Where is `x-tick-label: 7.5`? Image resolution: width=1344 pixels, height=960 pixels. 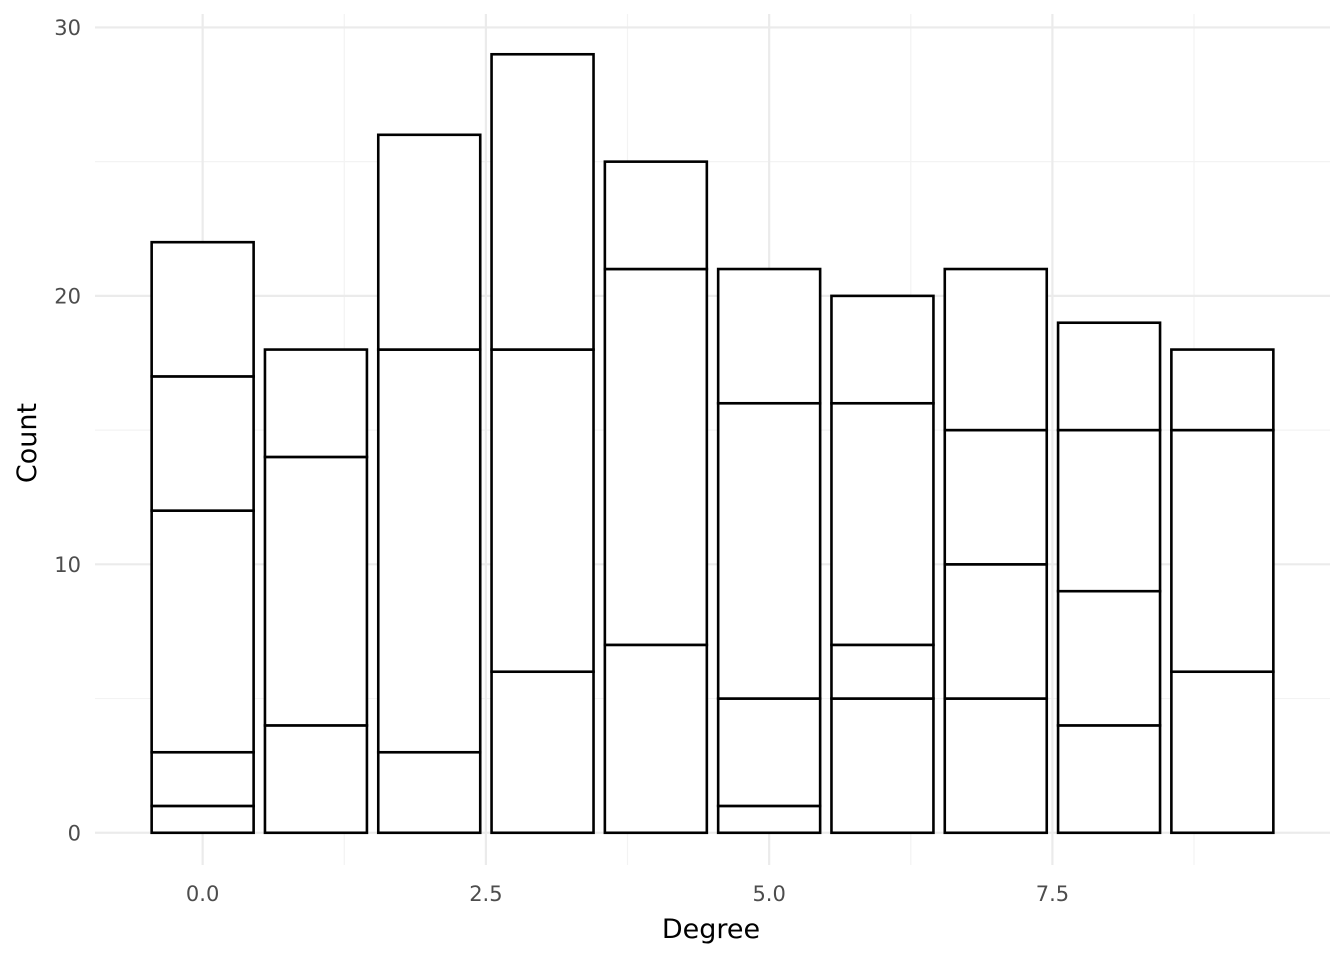
x-tick-label: 7.5 is located at coordinates (1052, 894).